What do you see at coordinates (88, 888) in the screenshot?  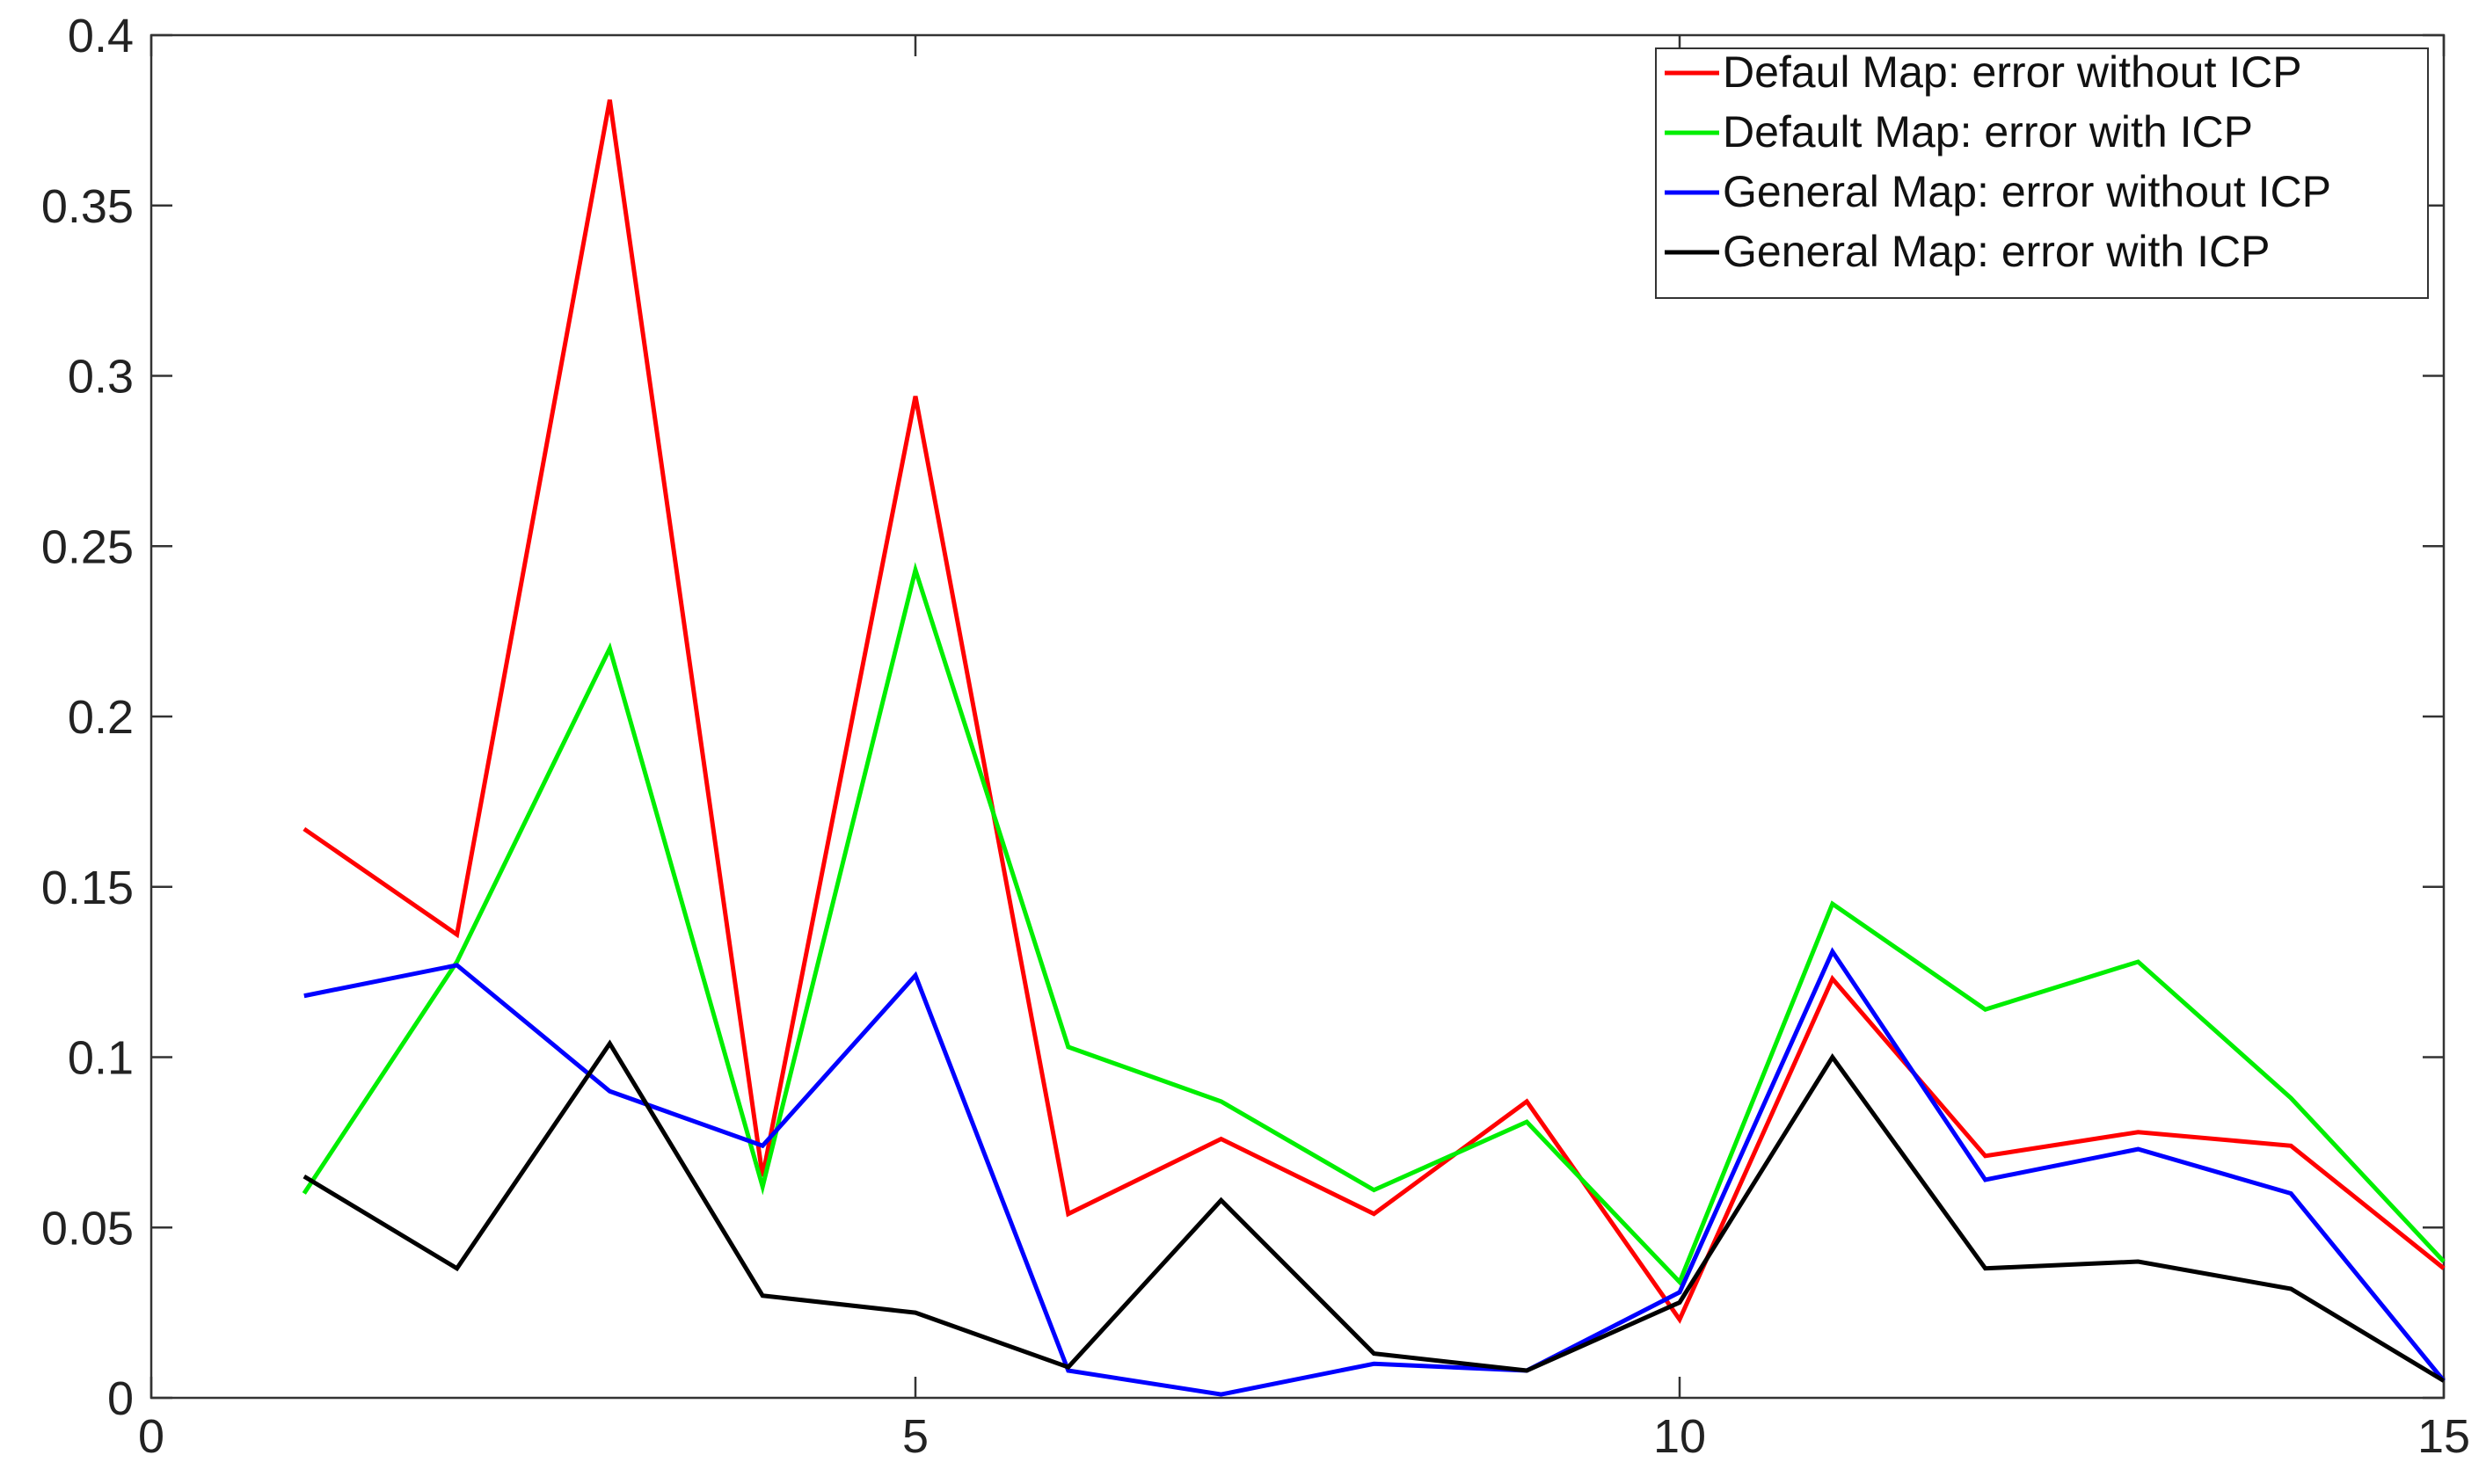 I see `y-tick-label: 0.15` at bounding box center [88, 888].